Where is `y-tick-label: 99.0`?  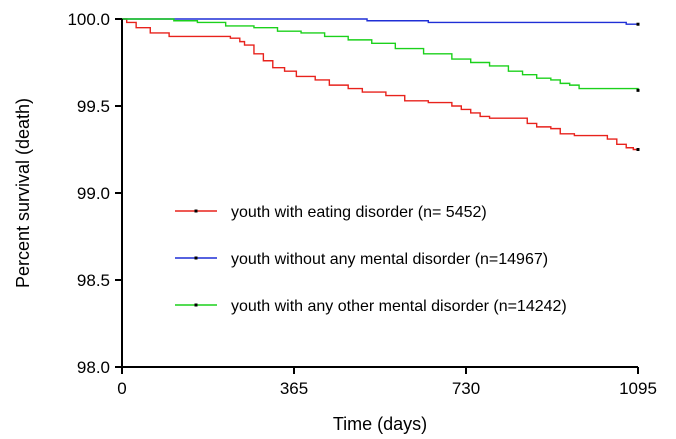
y-tick-label: 99.0 is located at coordinates (93, 193).